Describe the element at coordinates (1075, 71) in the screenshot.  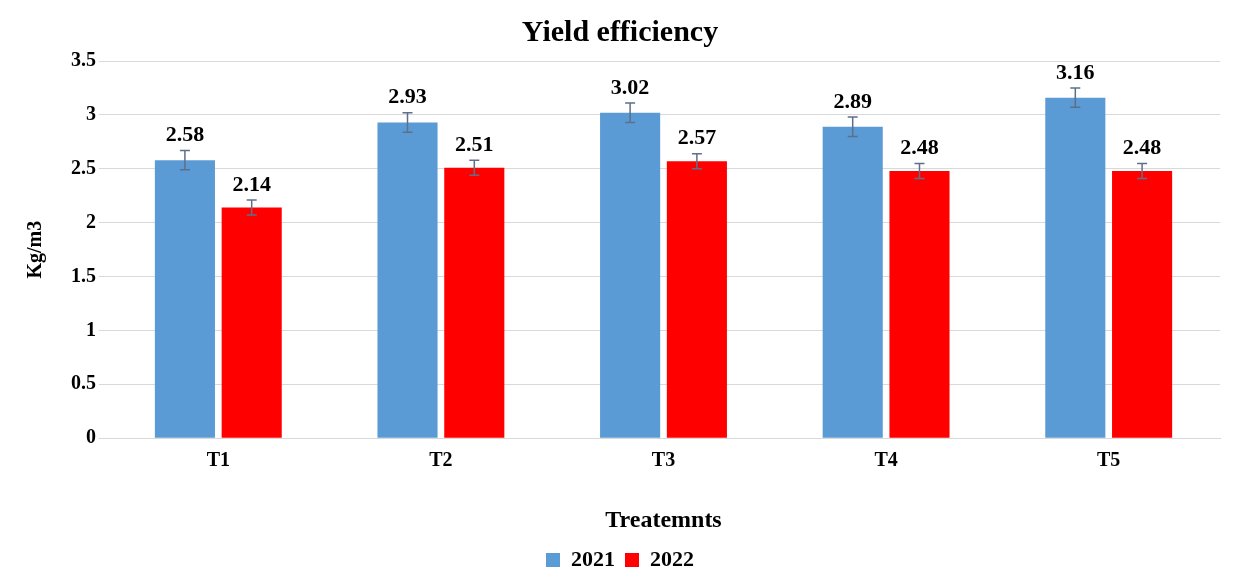
I see `data-label: 3.16` at that location.